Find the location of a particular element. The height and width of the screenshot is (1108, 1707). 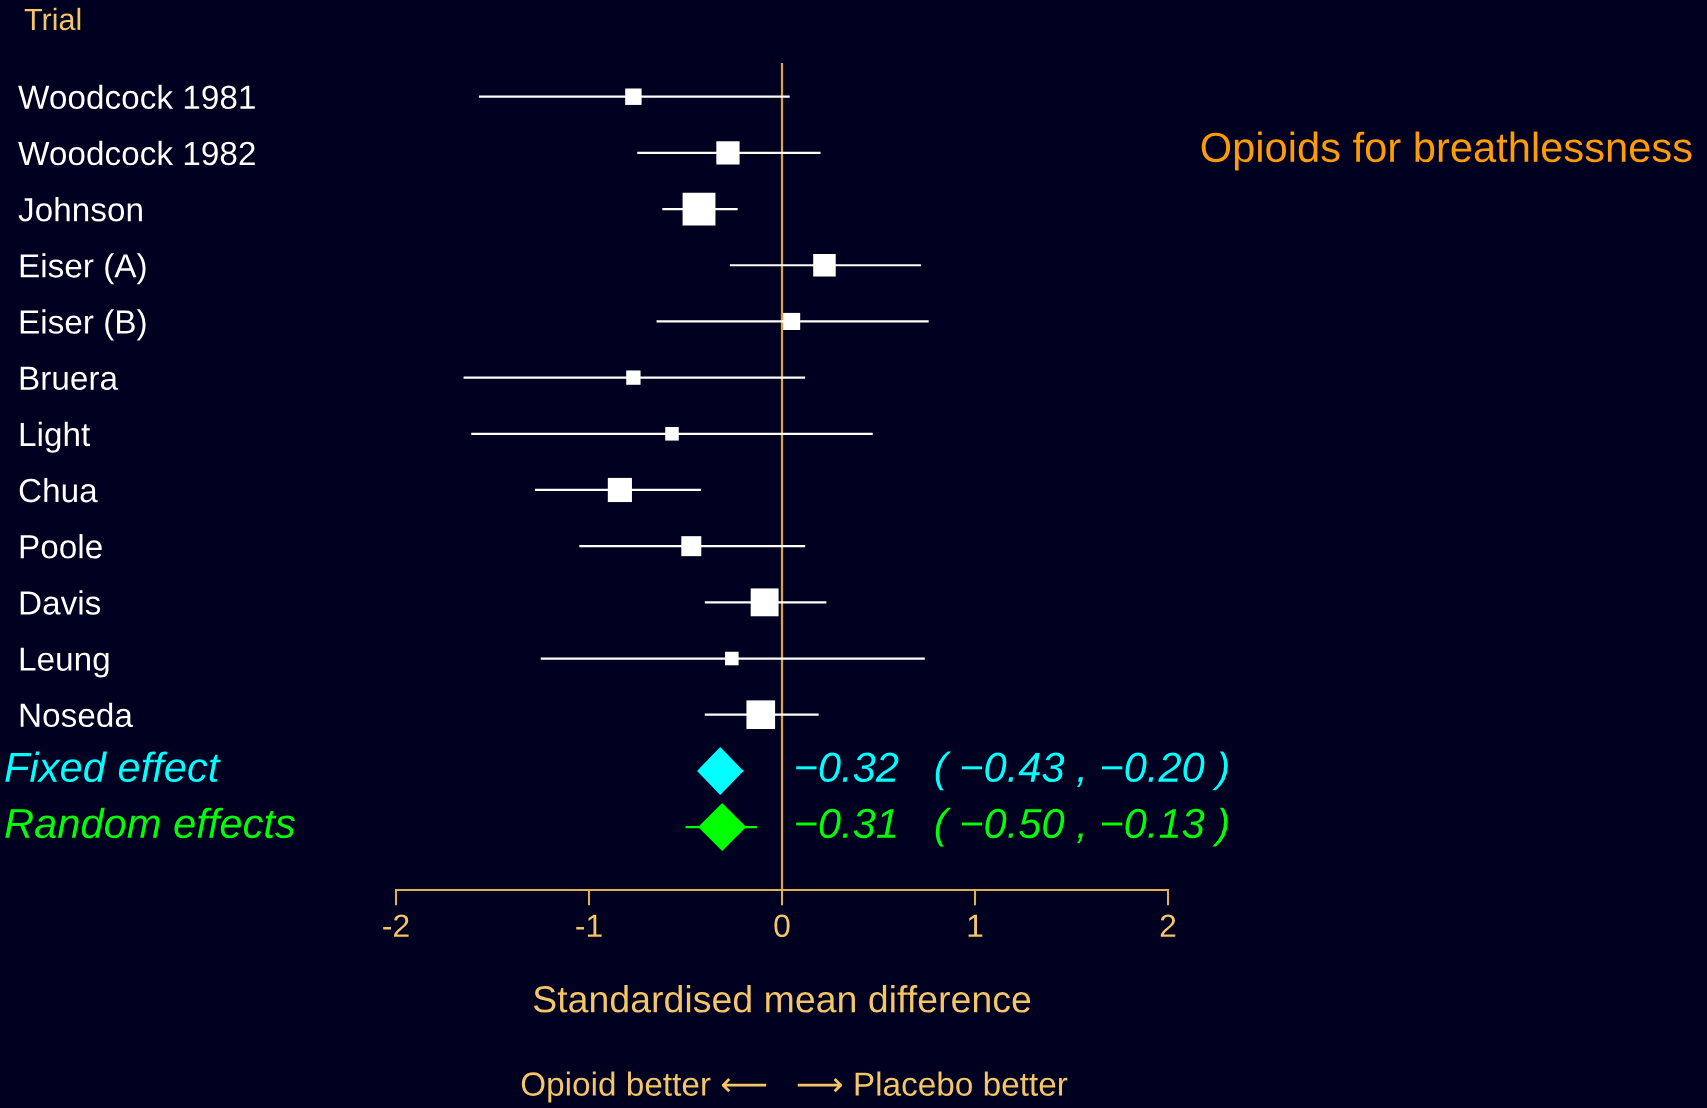

y-tick-label: Chua is located at coordinates (58, 490).